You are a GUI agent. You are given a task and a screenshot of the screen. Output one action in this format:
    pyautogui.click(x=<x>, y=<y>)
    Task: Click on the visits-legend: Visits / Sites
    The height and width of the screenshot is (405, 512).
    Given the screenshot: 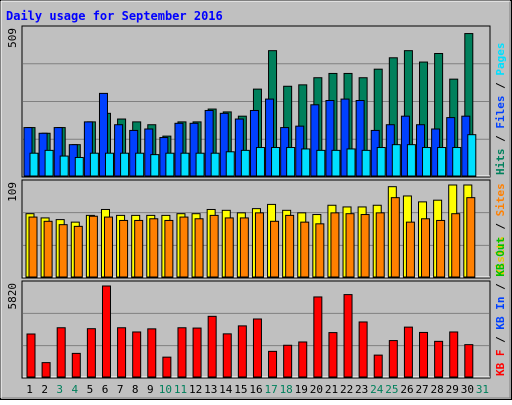 What is the action you would take?
    pyautogui.click(x=500, y=229)
    